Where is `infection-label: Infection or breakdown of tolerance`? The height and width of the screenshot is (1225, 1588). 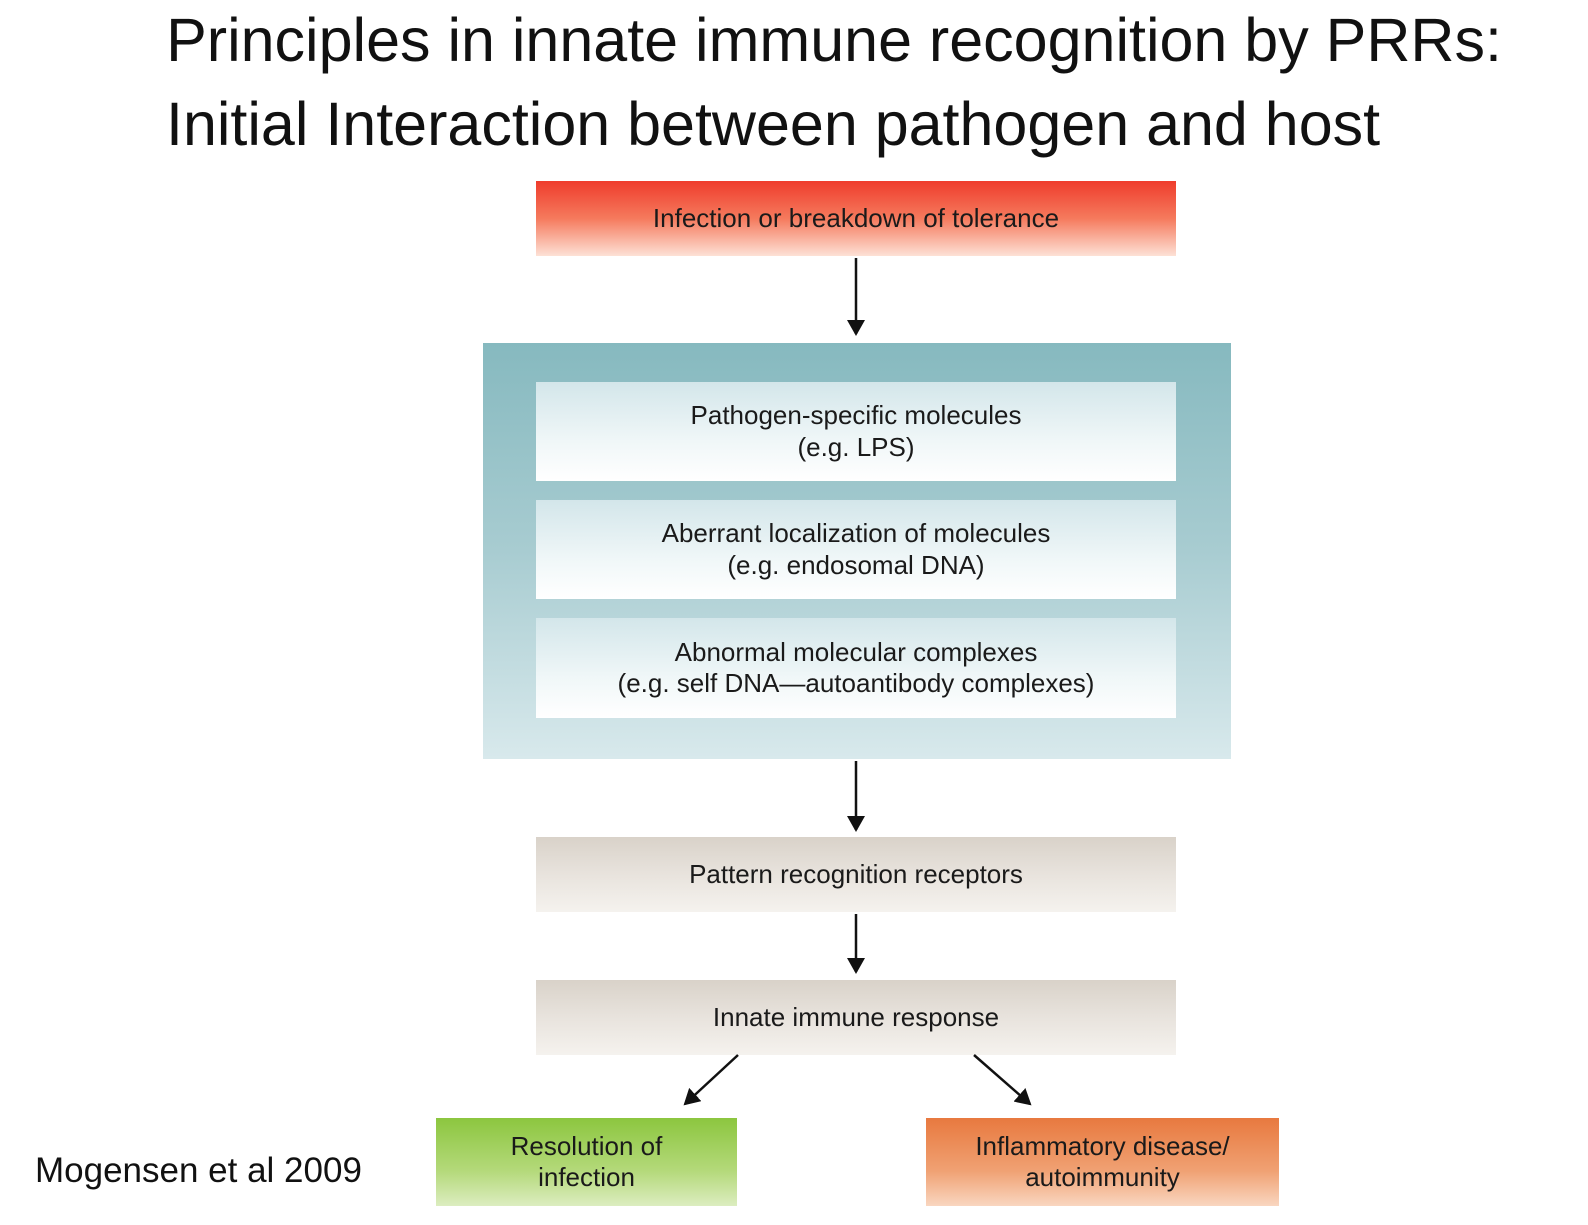
infection-label: Infection or breakdown of tolerance is located at coordinates (856, 217).